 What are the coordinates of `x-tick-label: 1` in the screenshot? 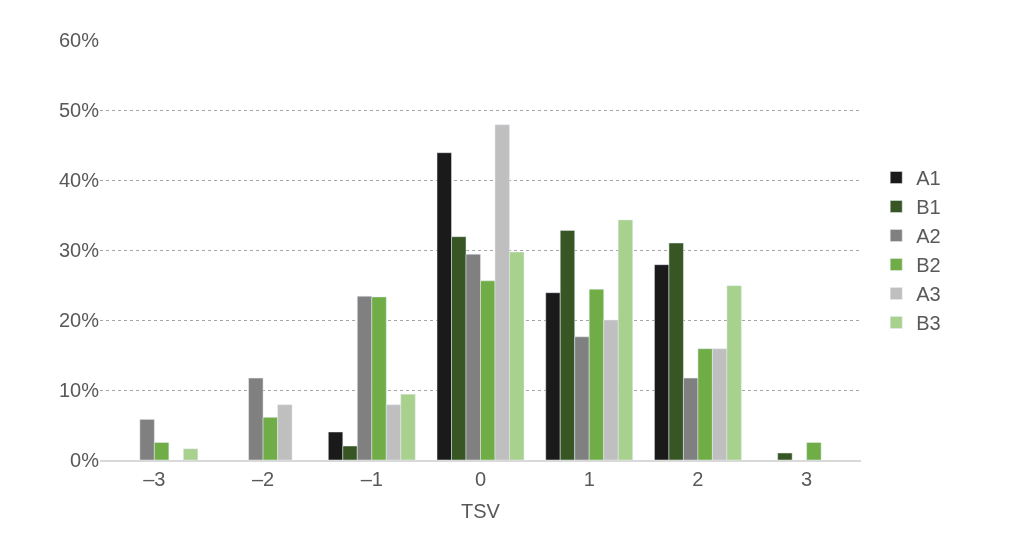 It's located at (589, 479).